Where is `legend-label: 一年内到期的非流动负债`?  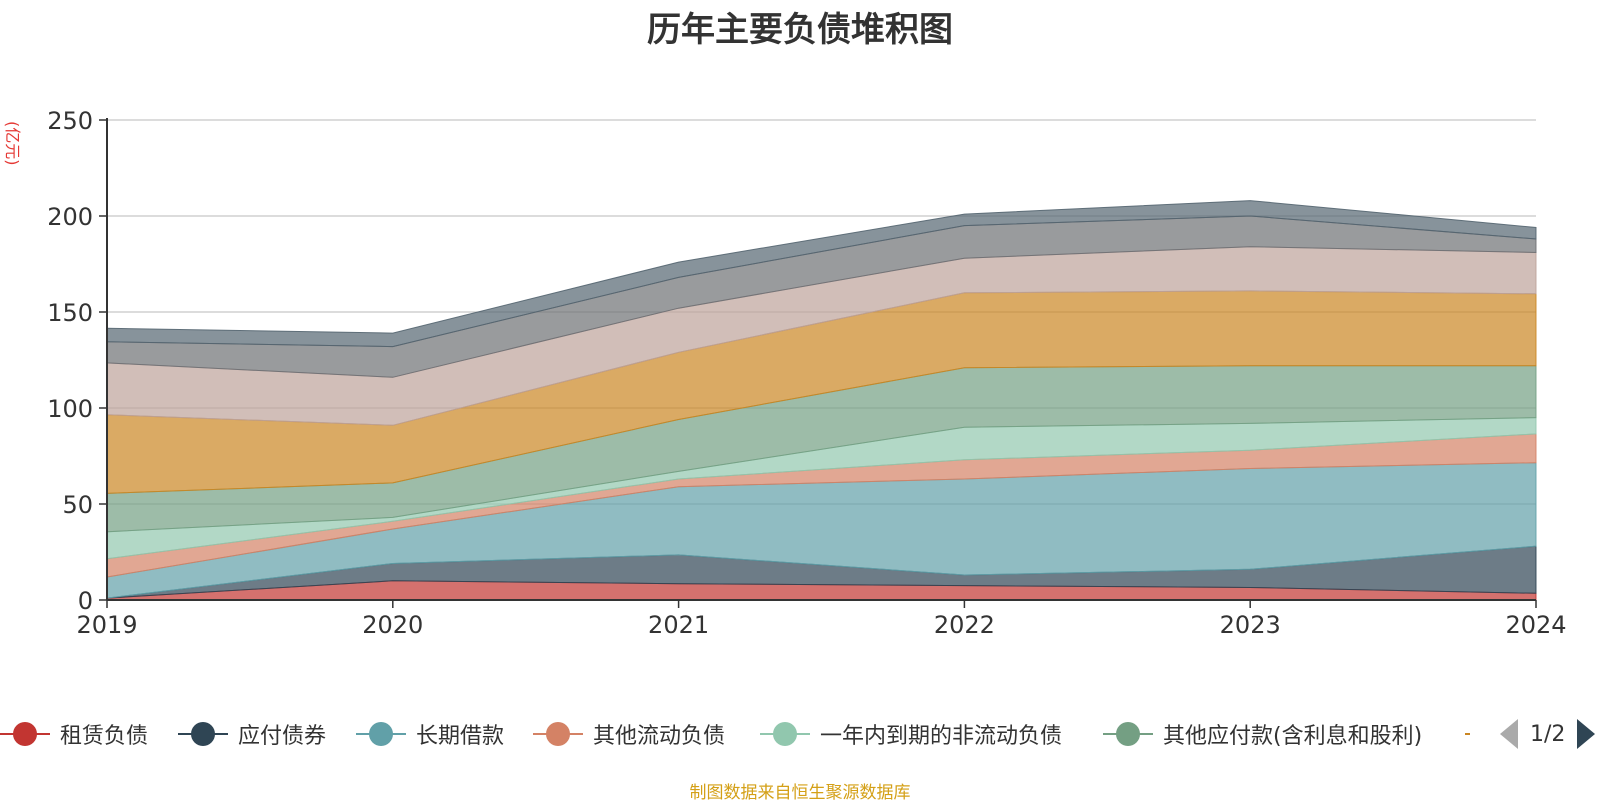 legend-label: 一年内到期的非流动负债 is located at coordinates (941, 736).